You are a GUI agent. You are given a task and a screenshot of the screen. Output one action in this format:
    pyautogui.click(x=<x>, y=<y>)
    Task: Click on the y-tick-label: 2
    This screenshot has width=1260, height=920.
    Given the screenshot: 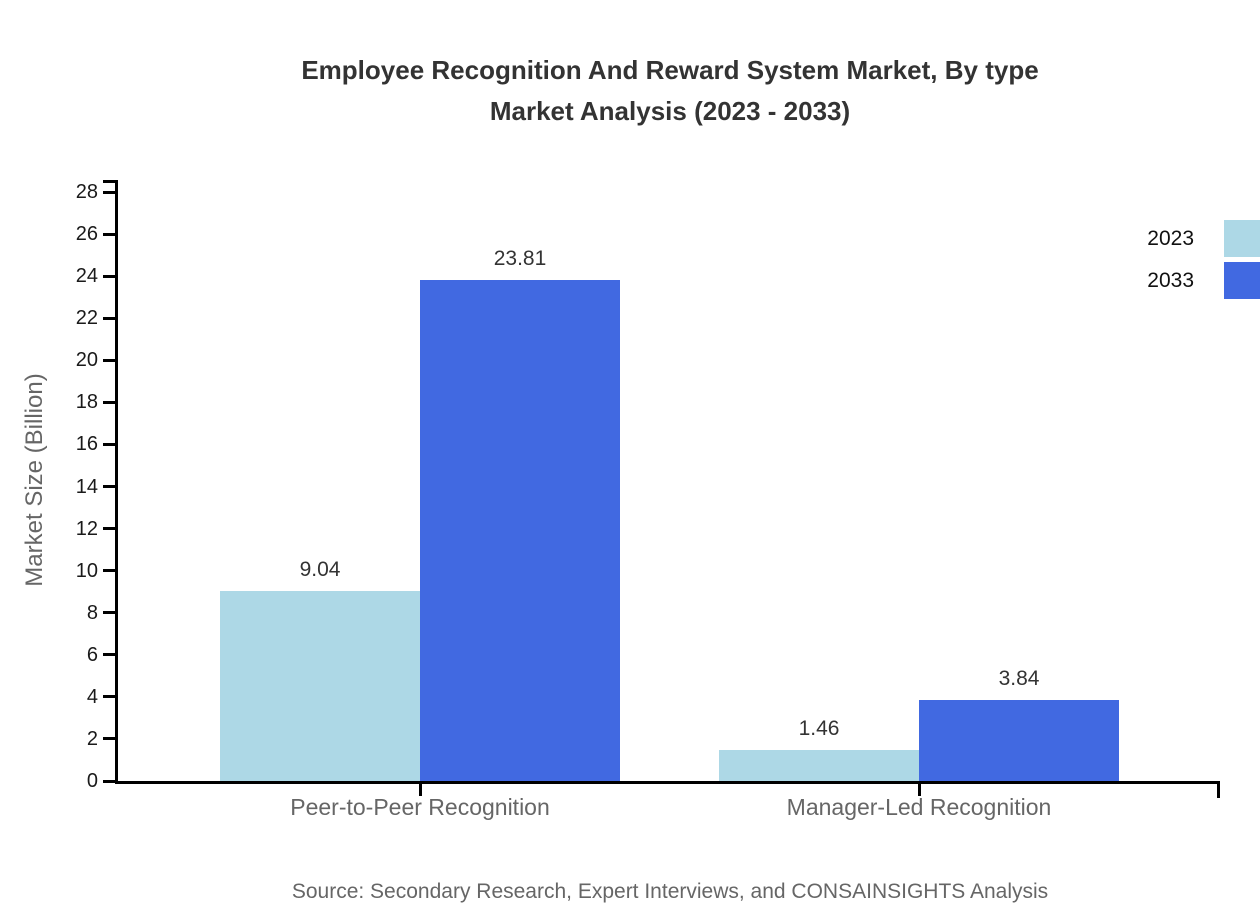 What is the action you would take?
    pyautogui.click(x=92, y=738)
    